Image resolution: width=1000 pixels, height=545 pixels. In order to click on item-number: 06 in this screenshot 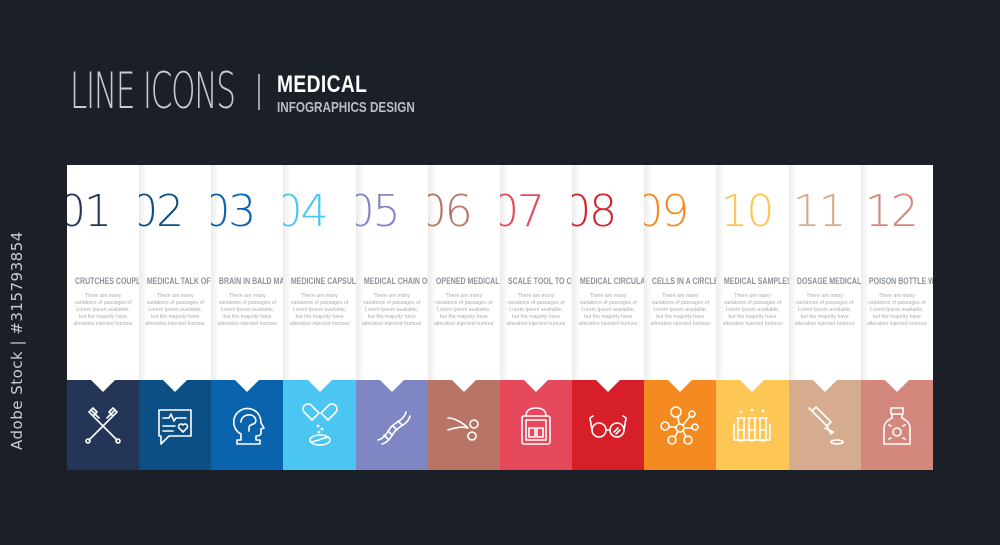, I will do `click(450, 211)`.